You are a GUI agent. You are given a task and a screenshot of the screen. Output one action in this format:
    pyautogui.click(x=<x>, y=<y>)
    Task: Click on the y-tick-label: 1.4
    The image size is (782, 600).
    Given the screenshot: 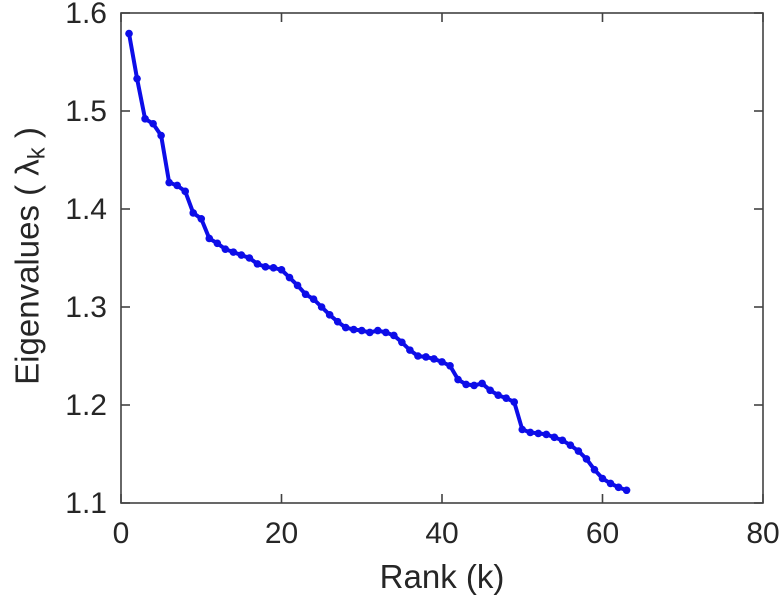 What is the action you would take?
    pyautogui.click(x=86, y=209)
    